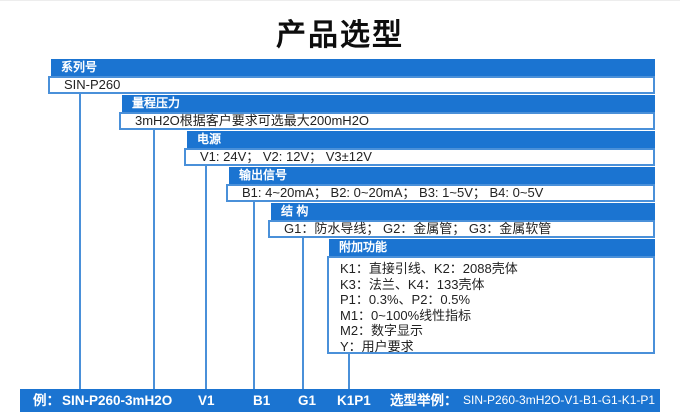 This screenshot has width=680, height=413. Describe the element at coordinates (492, 247) in the screenshot. I see `additional-functions-header: 附加功能` at that location.